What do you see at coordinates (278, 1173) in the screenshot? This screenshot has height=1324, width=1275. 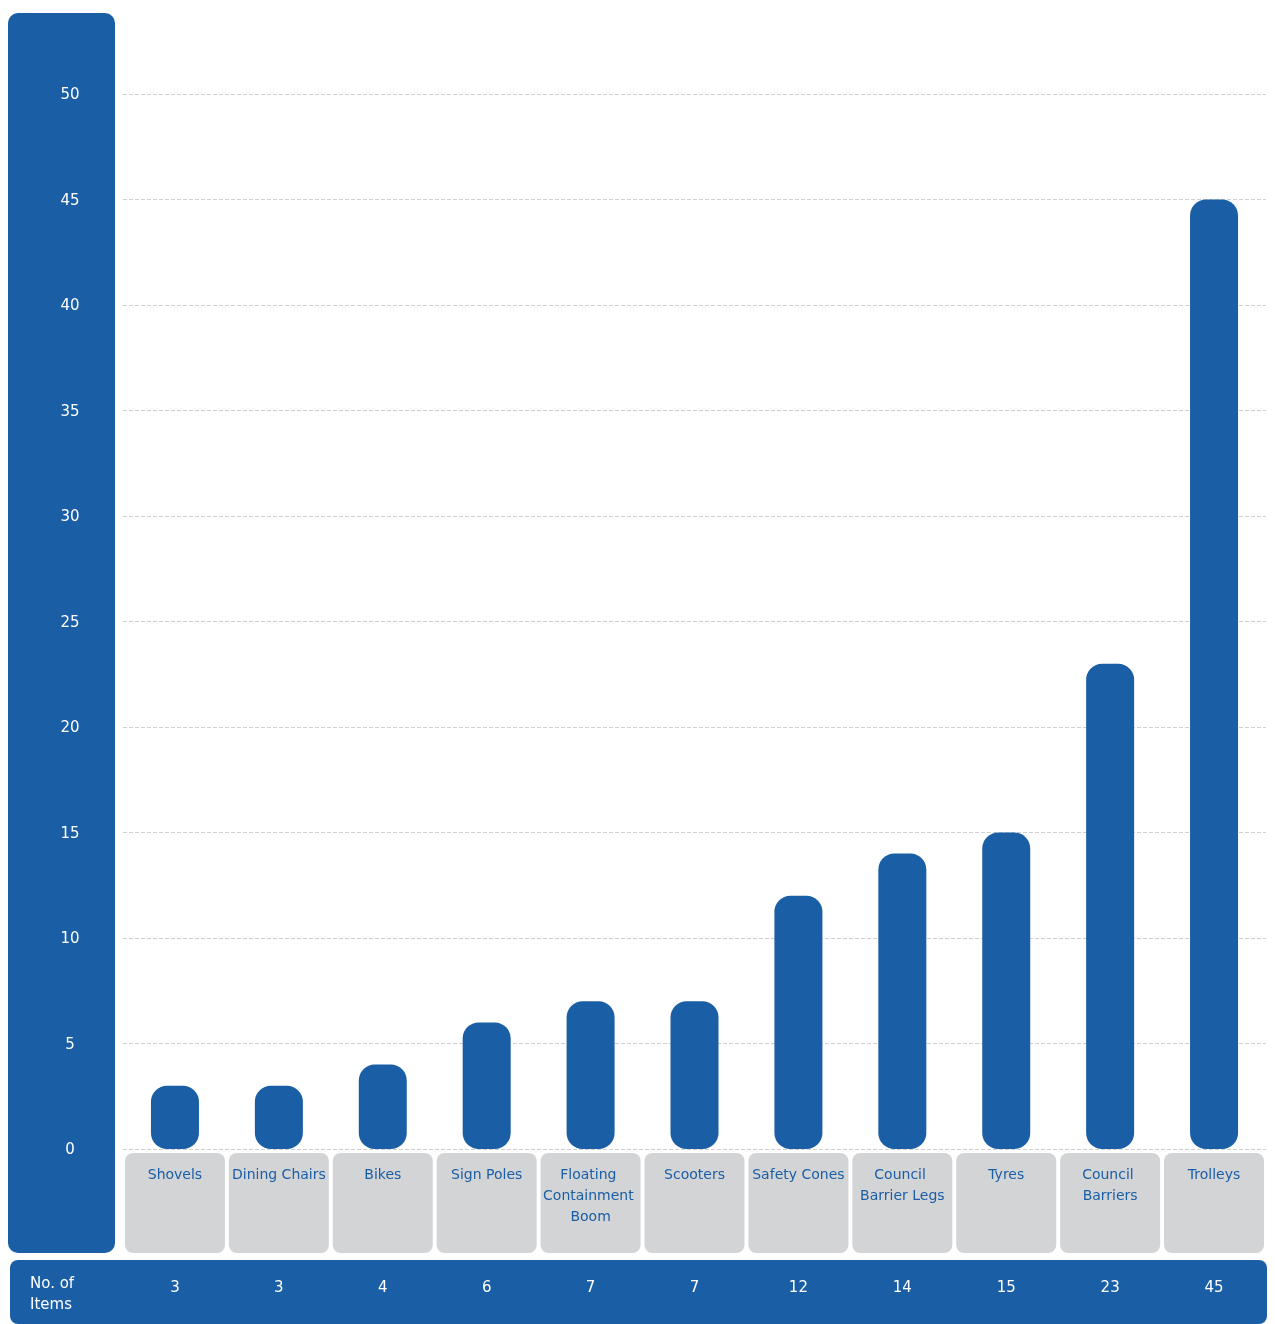 I see `x-tick-label: Dining Chairs` at bounding box center [278, 1173].